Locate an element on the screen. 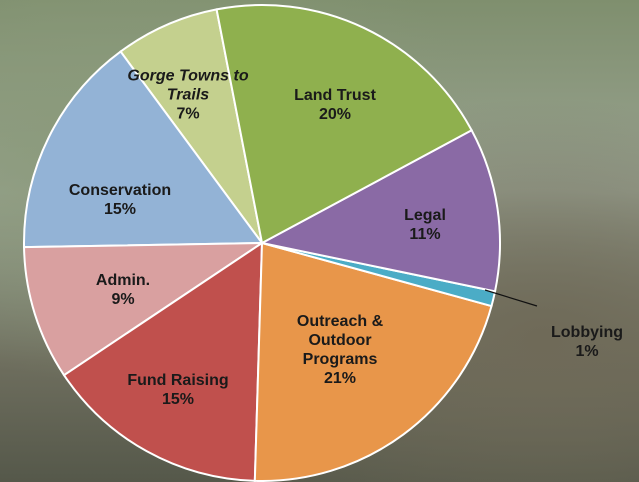 The height and width of the screenshot is (482, 639). slice-label: Legal 11% is located at coordinates (425, 225).